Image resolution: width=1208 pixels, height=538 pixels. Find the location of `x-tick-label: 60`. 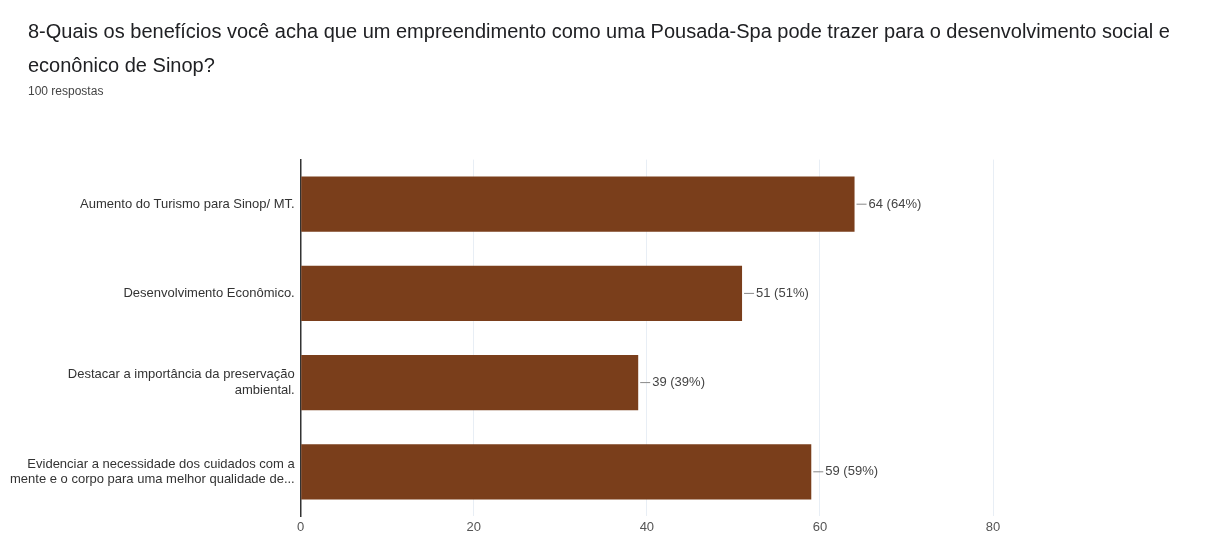

x-tick-label: 60 is located at coordinates (820, 526).